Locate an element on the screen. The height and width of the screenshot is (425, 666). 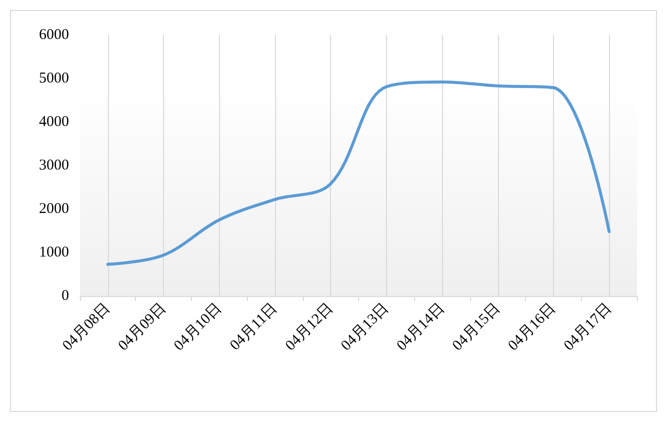
x-tick-label: 04月13日 is located at coordinates (365, 327).